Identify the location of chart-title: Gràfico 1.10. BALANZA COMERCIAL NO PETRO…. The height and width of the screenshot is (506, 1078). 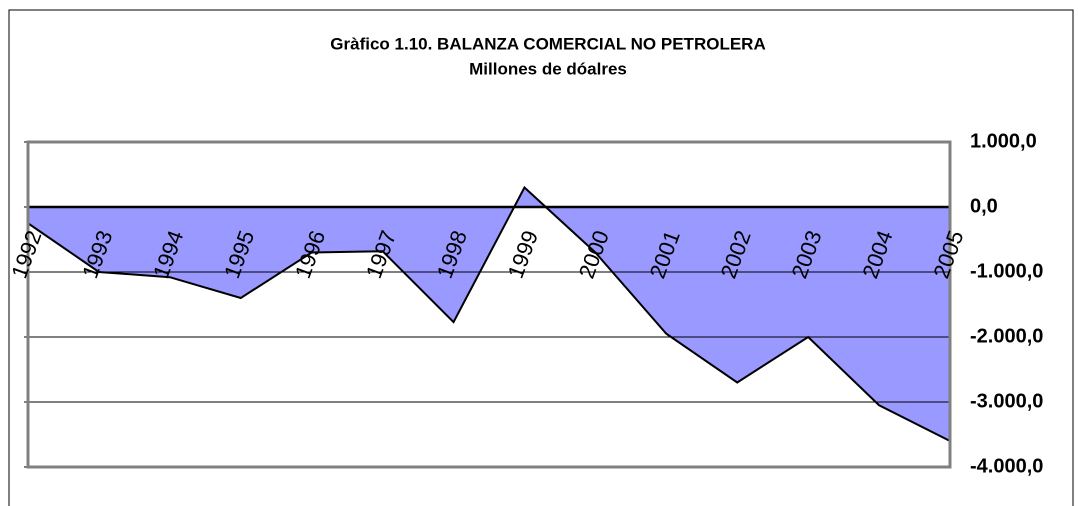
(547, 43).